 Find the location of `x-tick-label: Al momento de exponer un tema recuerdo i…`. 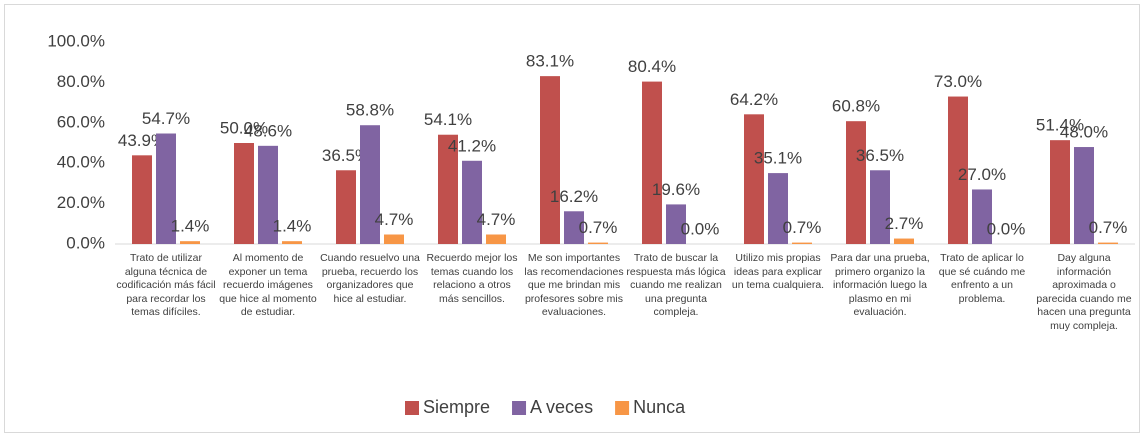

x-tick-label: Al momento de exponer un tema recuerdo i… is located at coordinates (268, 285).